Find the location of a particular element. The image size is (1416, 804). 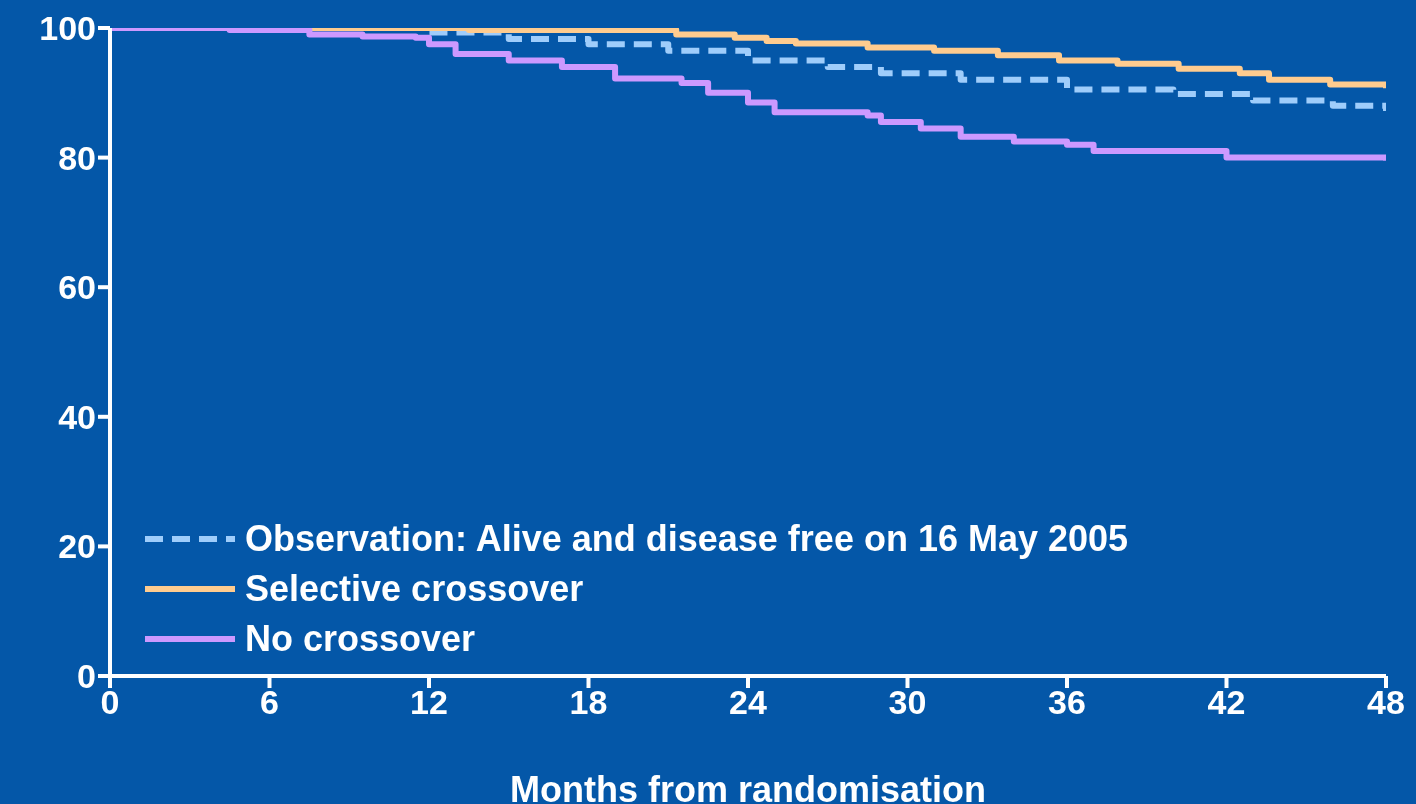

x-tick-label: 30 is located at coordinates (907, 702).